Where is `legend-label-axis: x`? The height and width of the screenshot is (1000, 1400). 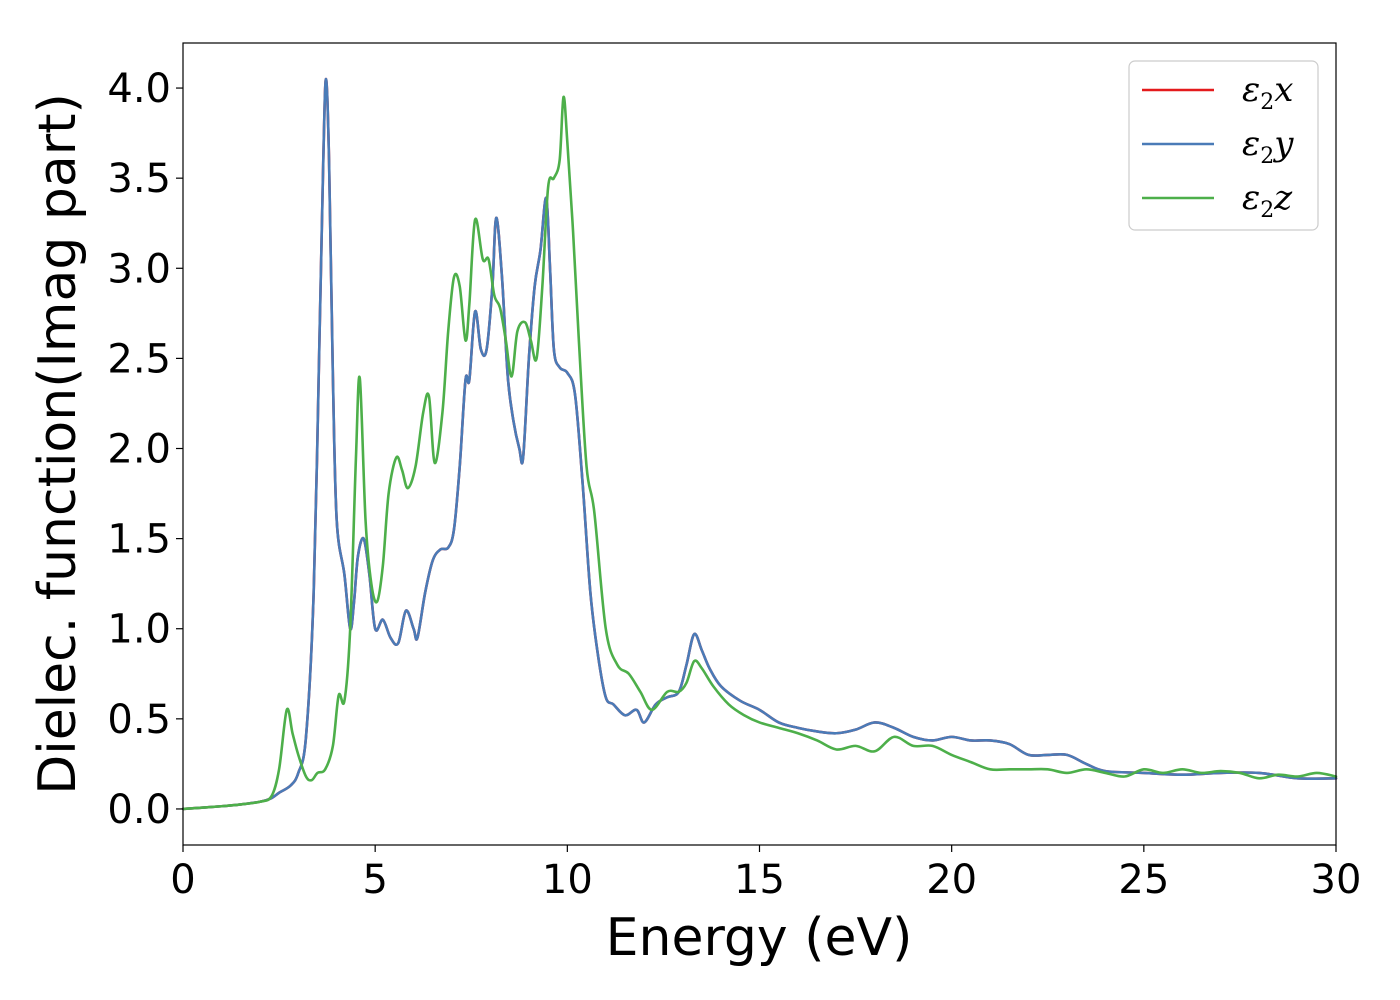
legend-label-axis: x is located at coordinates (1283, 90).